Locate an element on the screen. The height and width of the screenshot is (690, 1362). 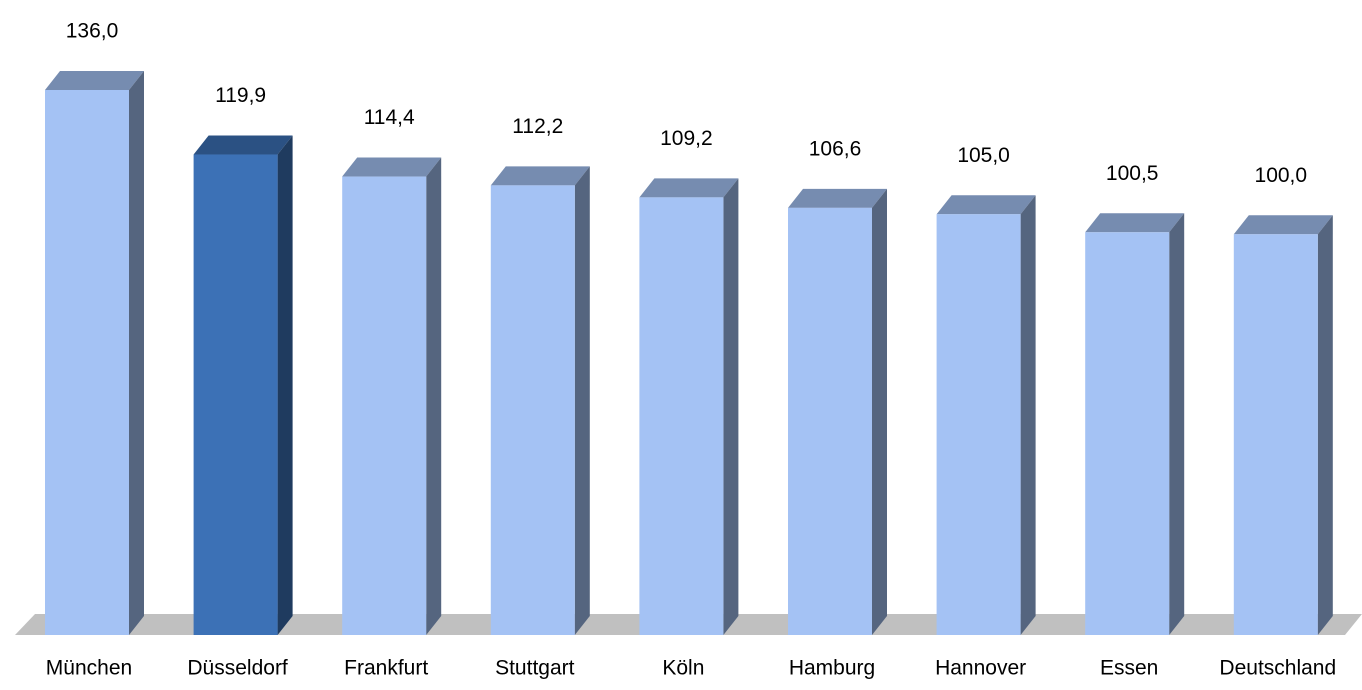
x-tick-label: München is located at coordinates (89, 668).